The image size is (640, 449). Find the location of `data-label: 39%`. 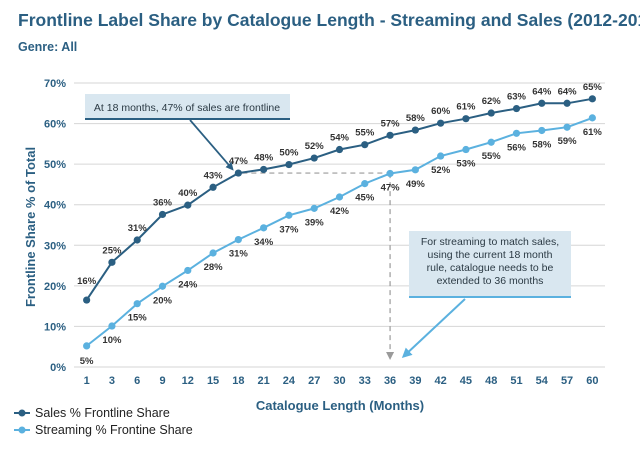

data-label: 39% is located at coordinates (315, 222).